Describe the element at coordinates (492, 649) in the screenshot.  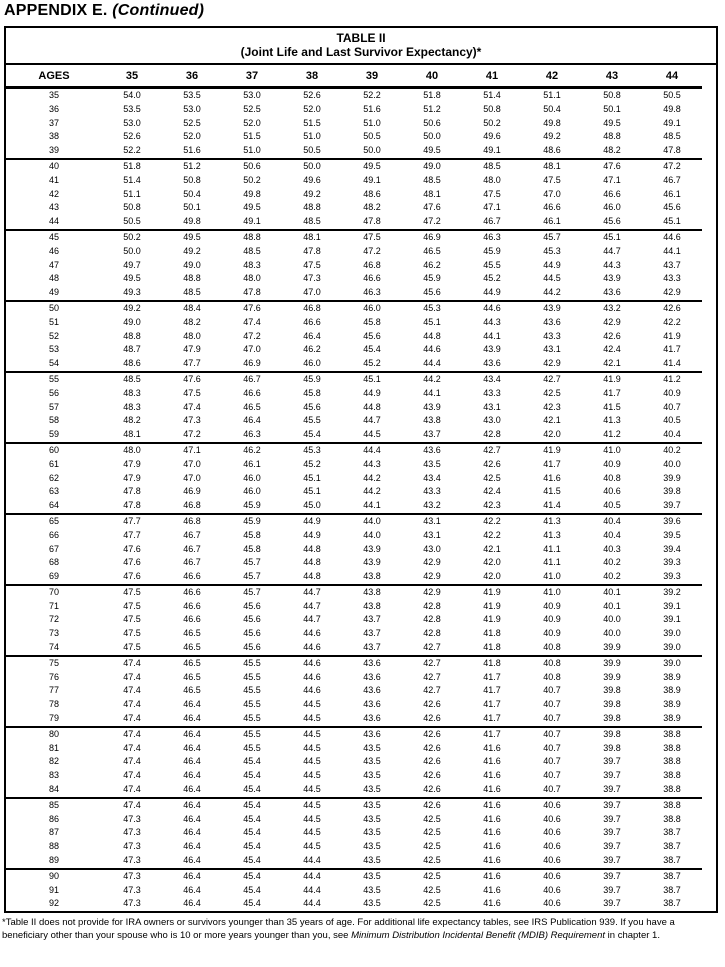
I see `value-cell: 41.8` at that location.